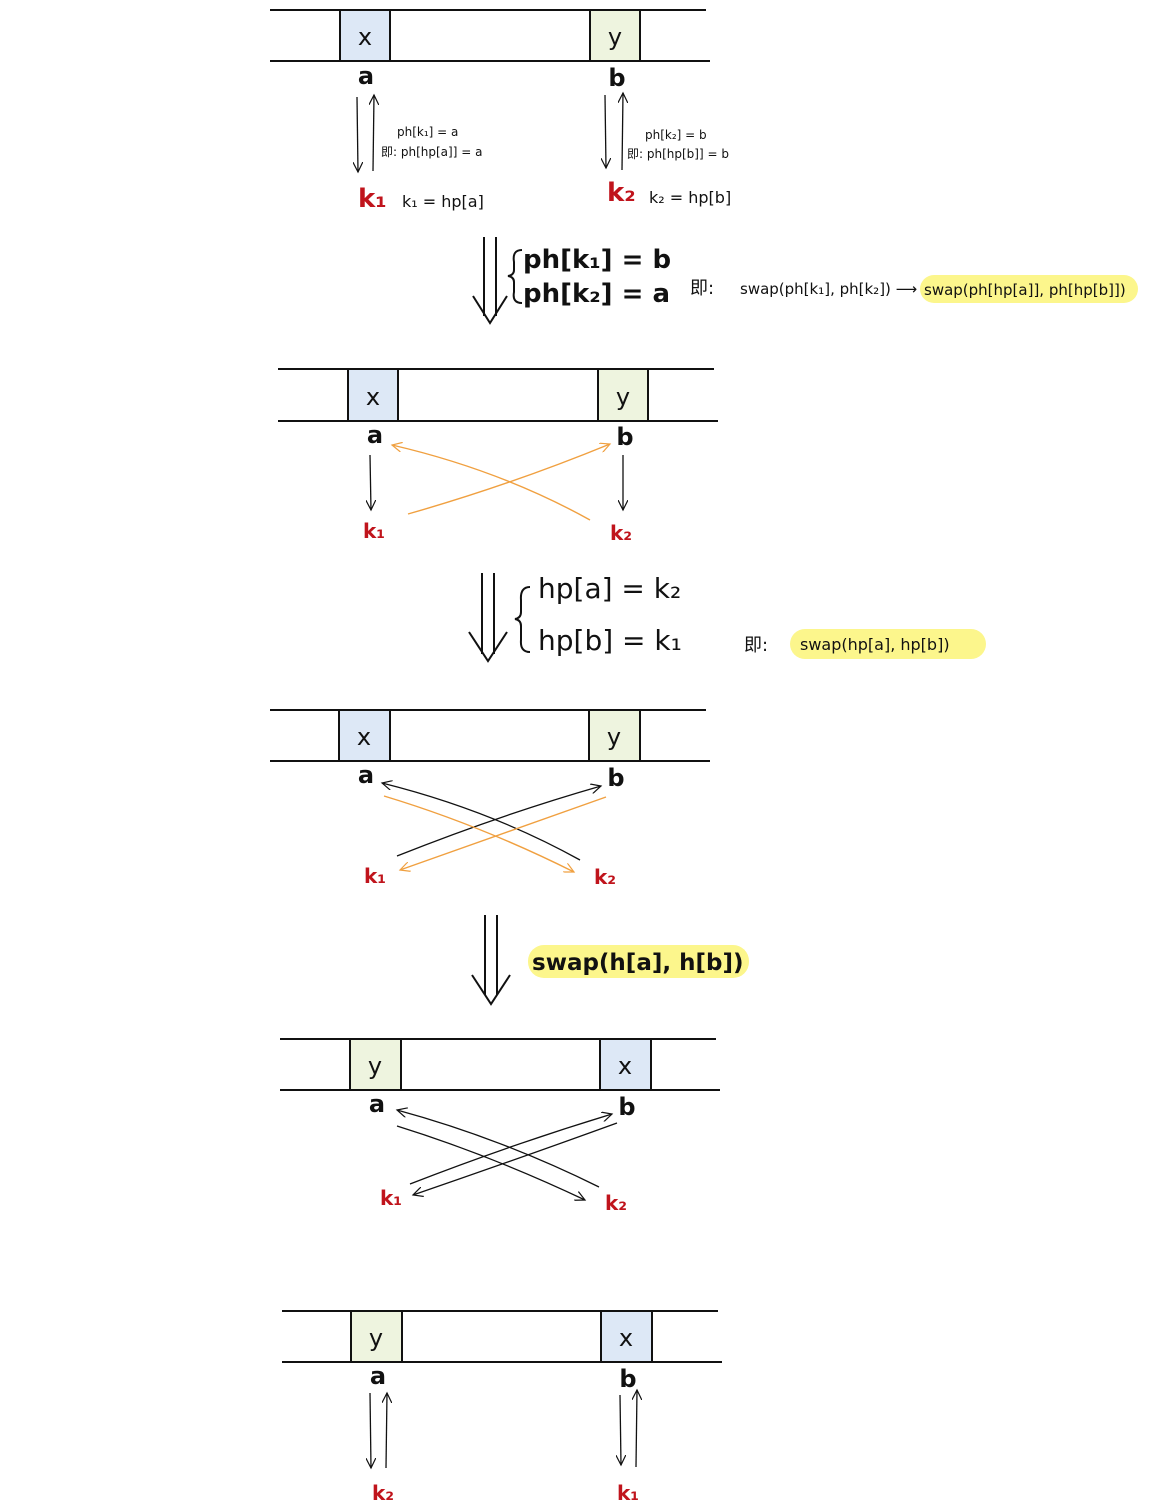  I want to click on t1-note-prefix: 即:, so click(702, 288).